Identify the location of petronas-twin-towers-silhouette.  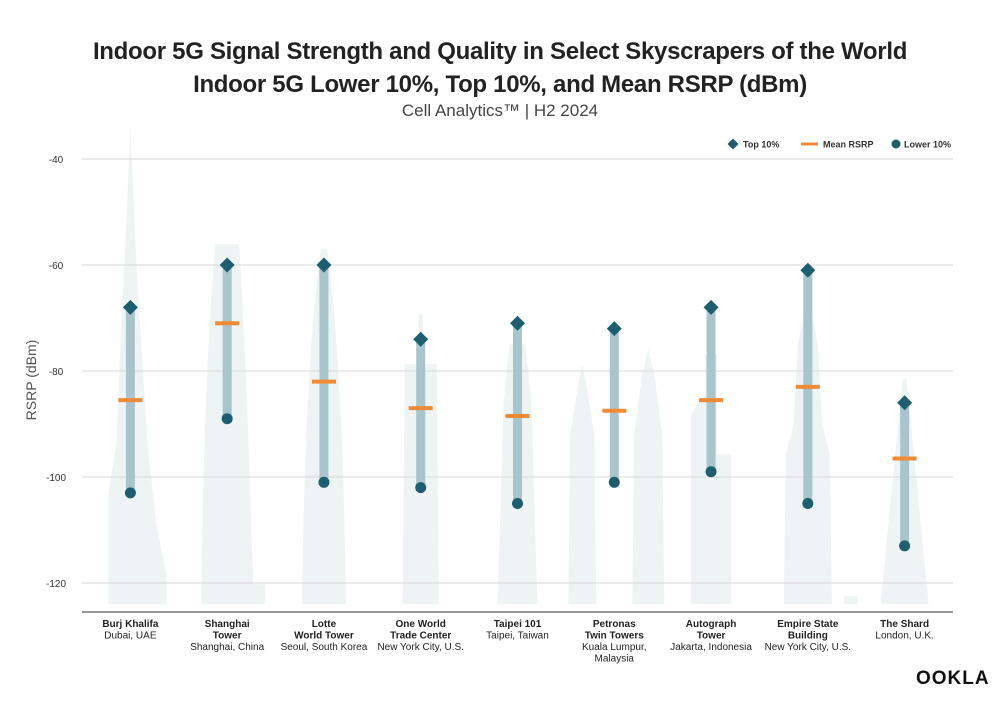
(616, 477).